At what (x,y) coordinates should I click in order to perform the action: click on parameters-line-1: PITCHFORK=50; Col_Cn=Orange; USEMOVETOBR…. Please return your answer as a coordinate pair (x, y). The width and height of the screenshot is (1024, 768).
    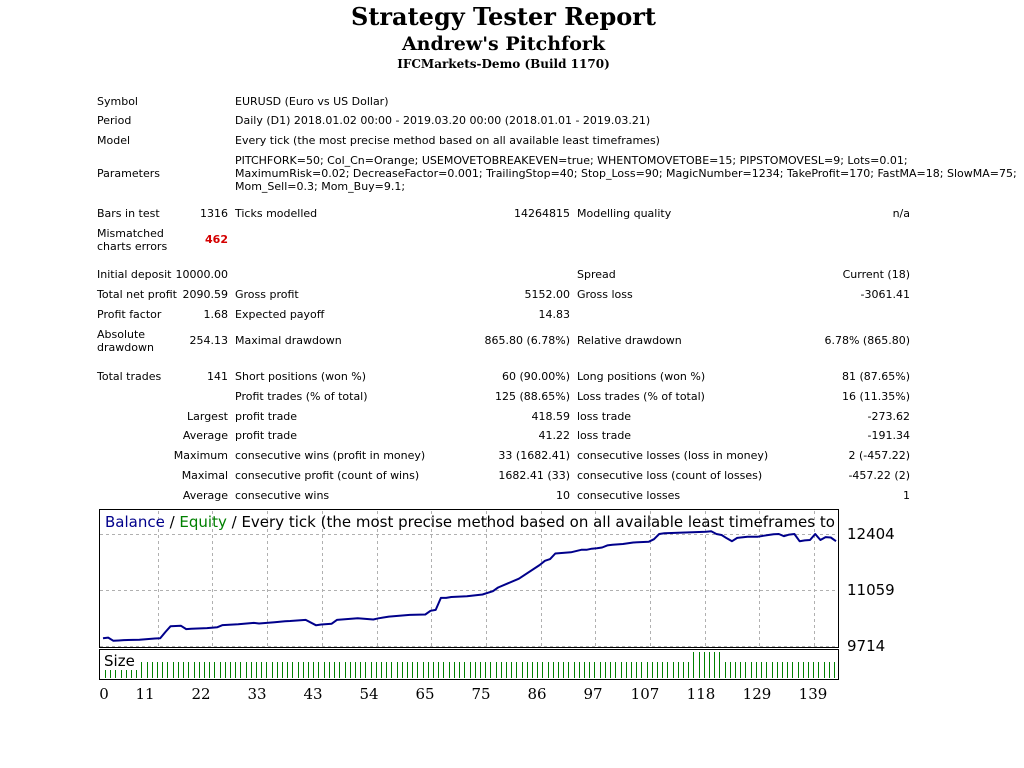
    Looking at the image, I should click on (571, 160).